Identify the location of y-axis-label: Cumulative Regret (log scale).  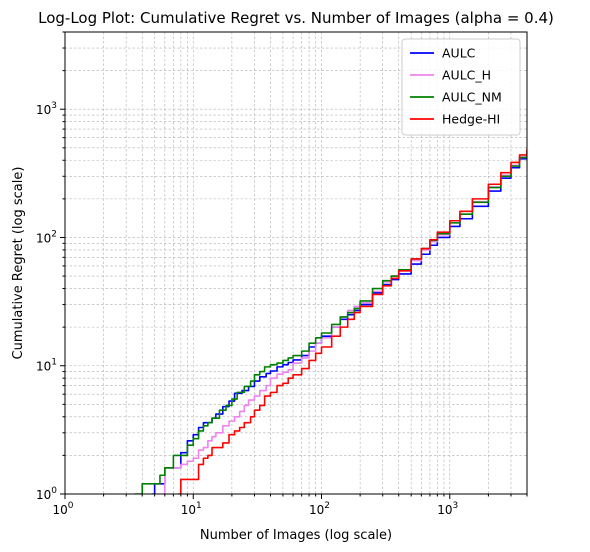
(18, 263).